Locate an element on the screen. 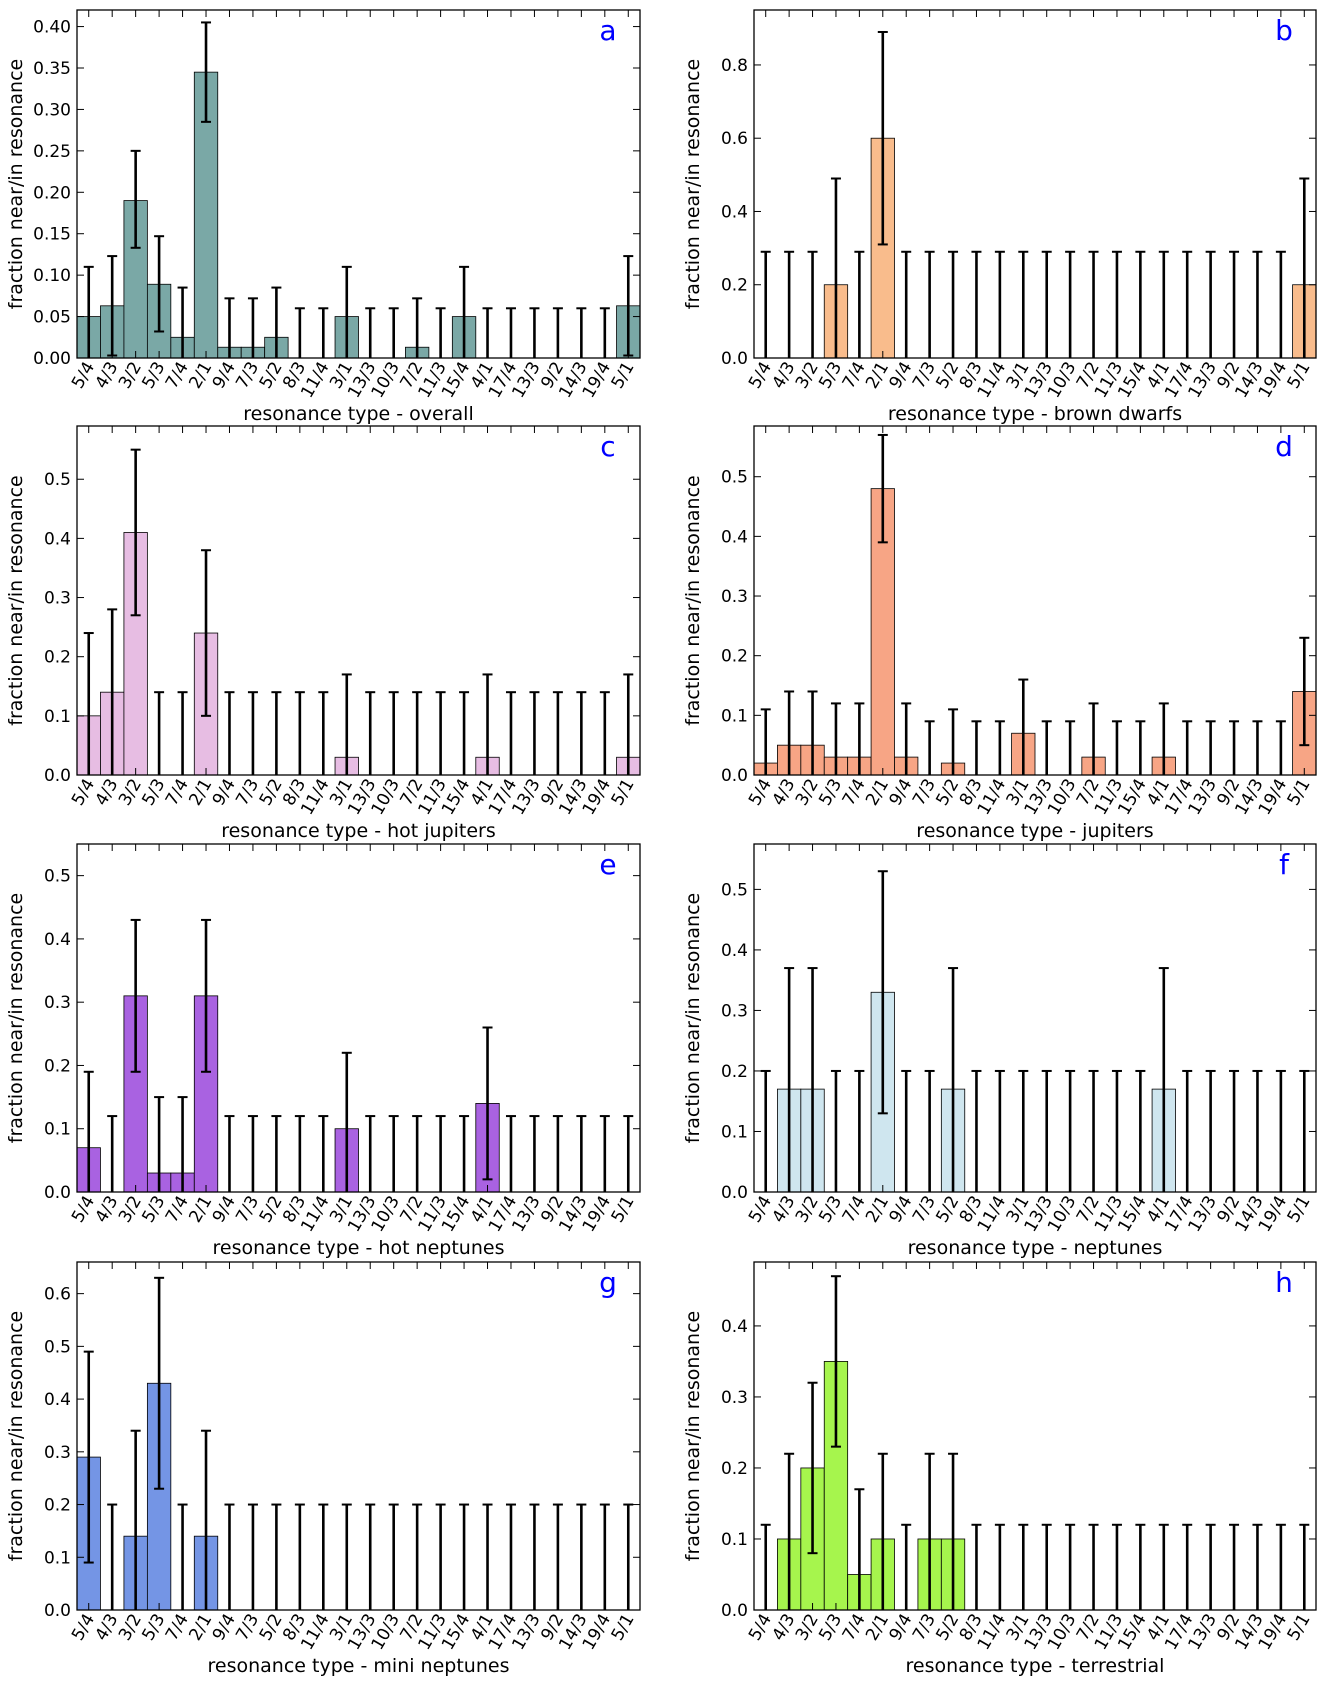 The image size is (1329, 1688). ytick-label-c-4: 0.4 is located at coordinates (57, 539).